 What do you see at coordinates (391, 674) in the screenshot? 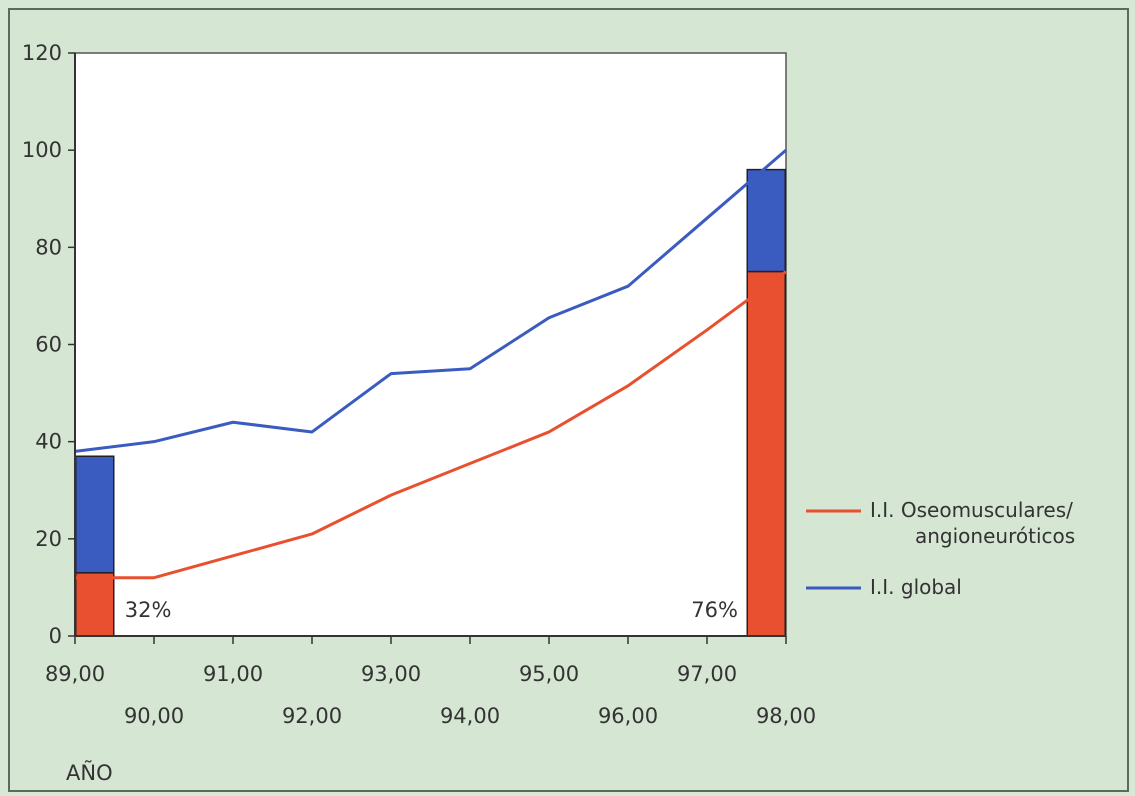
I see `x-tick-label-top-2: 93,00` at bounding box center [391, 674].